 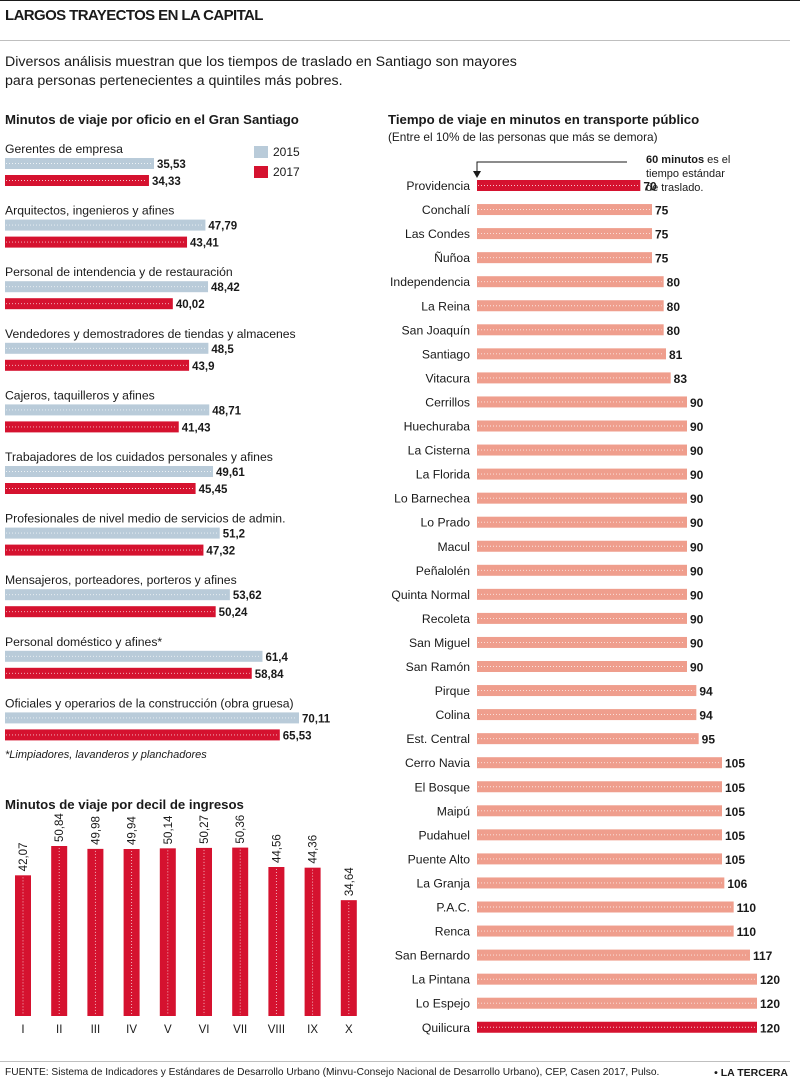 I want to click on commune-value: 75, so click(x=662, y=235).